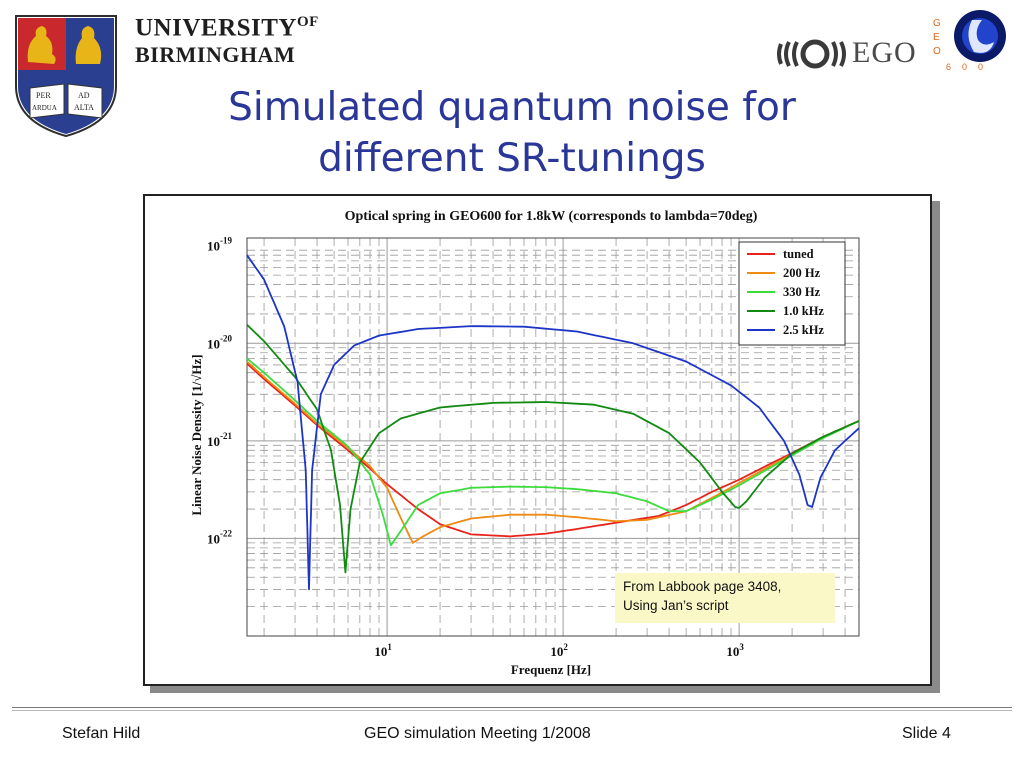 The width and height of the screenshot is (1024, 768). Describe the element at coordinates (512, 158) in the screenshot. I see `slide-title-line2: different SR-tunings` at that location.